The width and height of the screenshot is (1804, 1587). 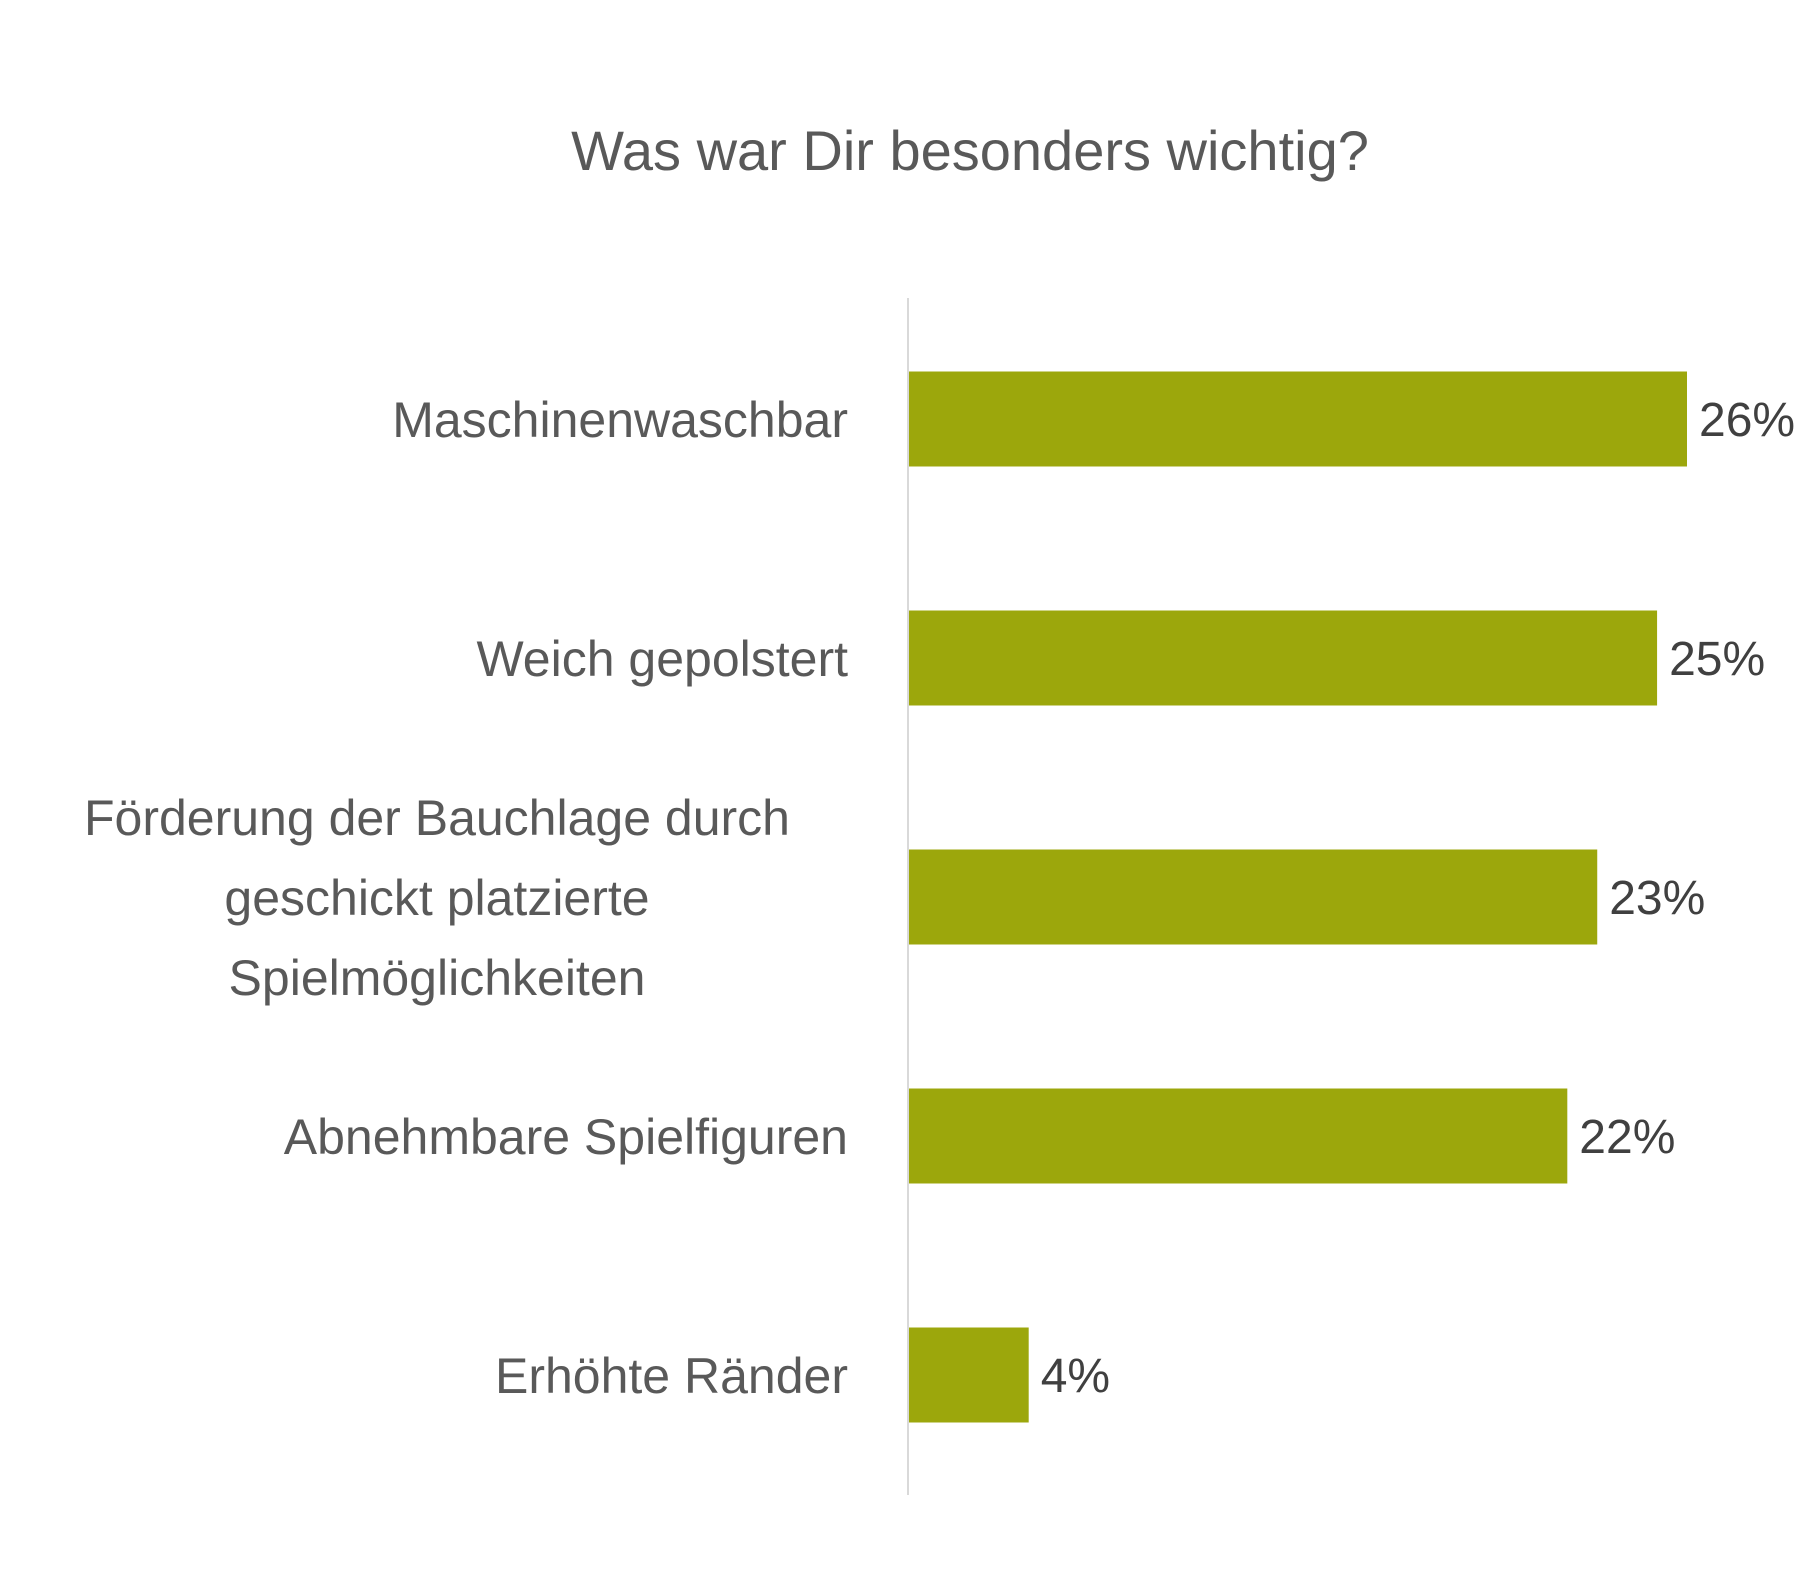 What do you see at coordinates (671, 1376) in the screenshot?
I see `category-label-5: Erhöhte Ränder` at bounding box center [671, 1376].